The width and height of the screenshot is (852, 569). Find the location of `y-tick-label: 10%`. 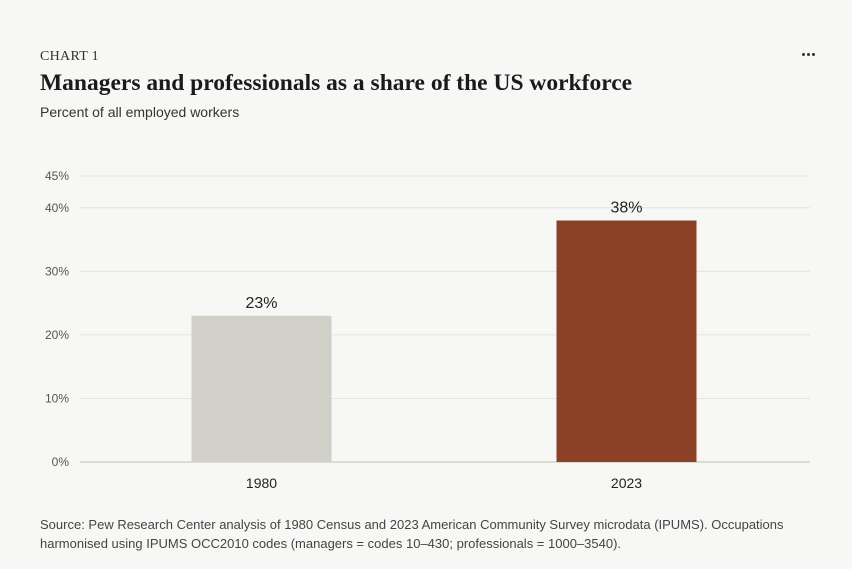

y-tick-label: 10% is located at coordinates (57, 398).